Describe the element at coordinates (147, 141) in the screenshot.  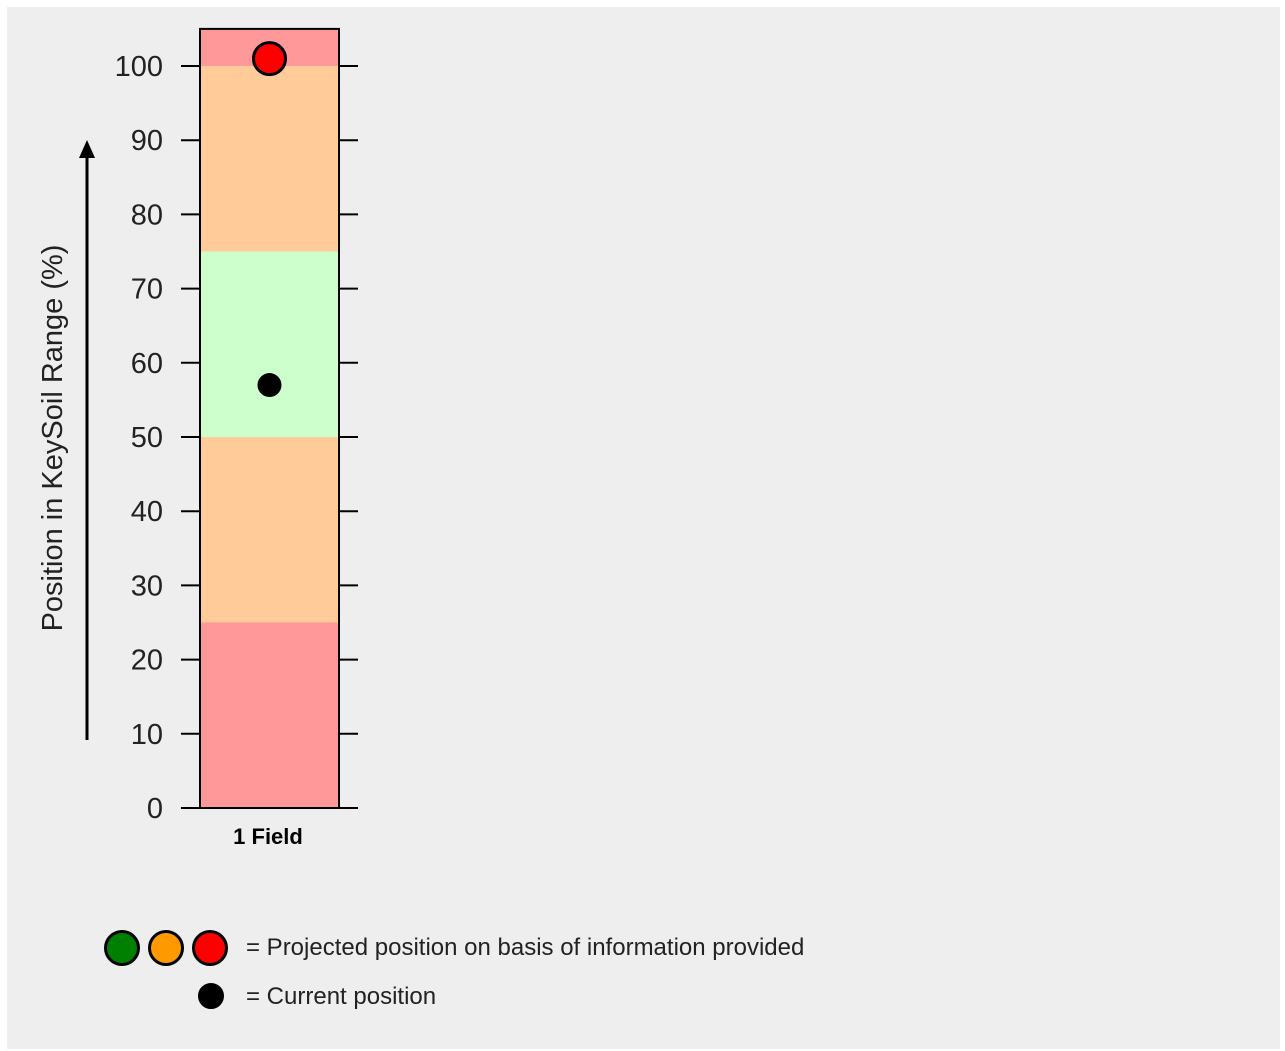
I see `y-tick-label-90: 90` at that location.